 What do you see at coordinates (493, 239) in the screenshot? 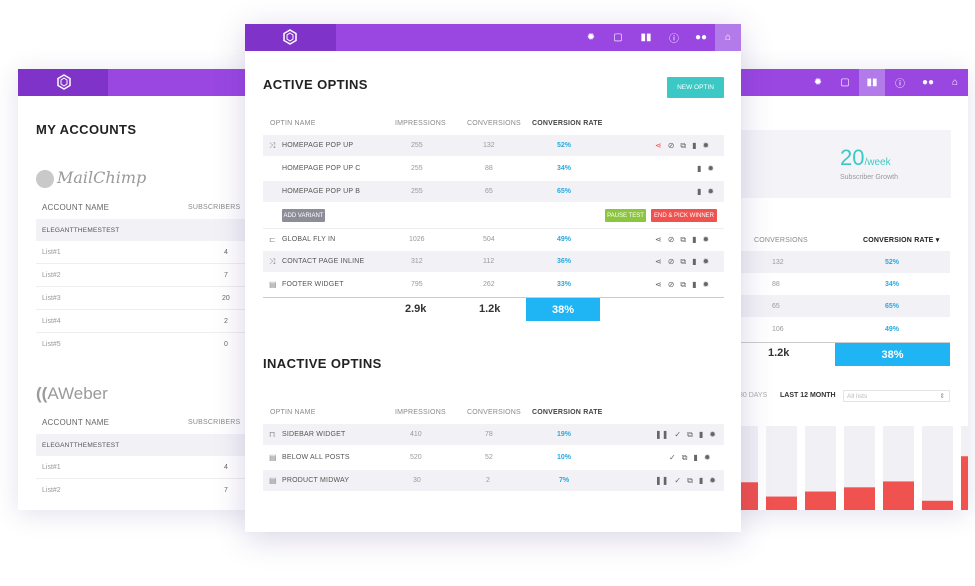
I see `optin-row: ⊏ GLOBAL FLY IN 1026 504 49% ⋖ ⊘ ⧉ ▮ ✹` at bounding box center [493, 239].